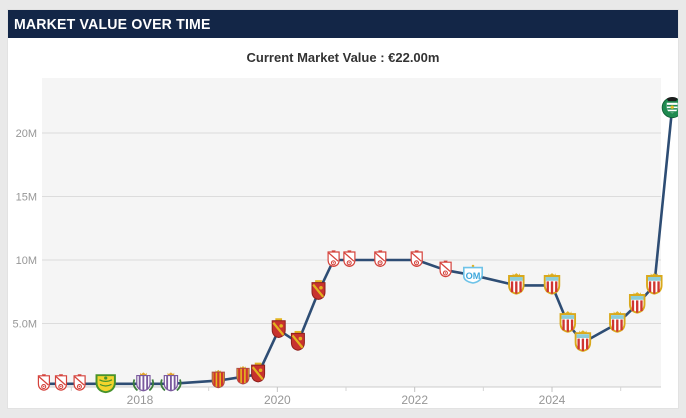  What do you see at coordinates (112, 24) in the screenshot?
I see `card-title: MARKET VALUE OVER TIME` at bounding box center [112, 24].